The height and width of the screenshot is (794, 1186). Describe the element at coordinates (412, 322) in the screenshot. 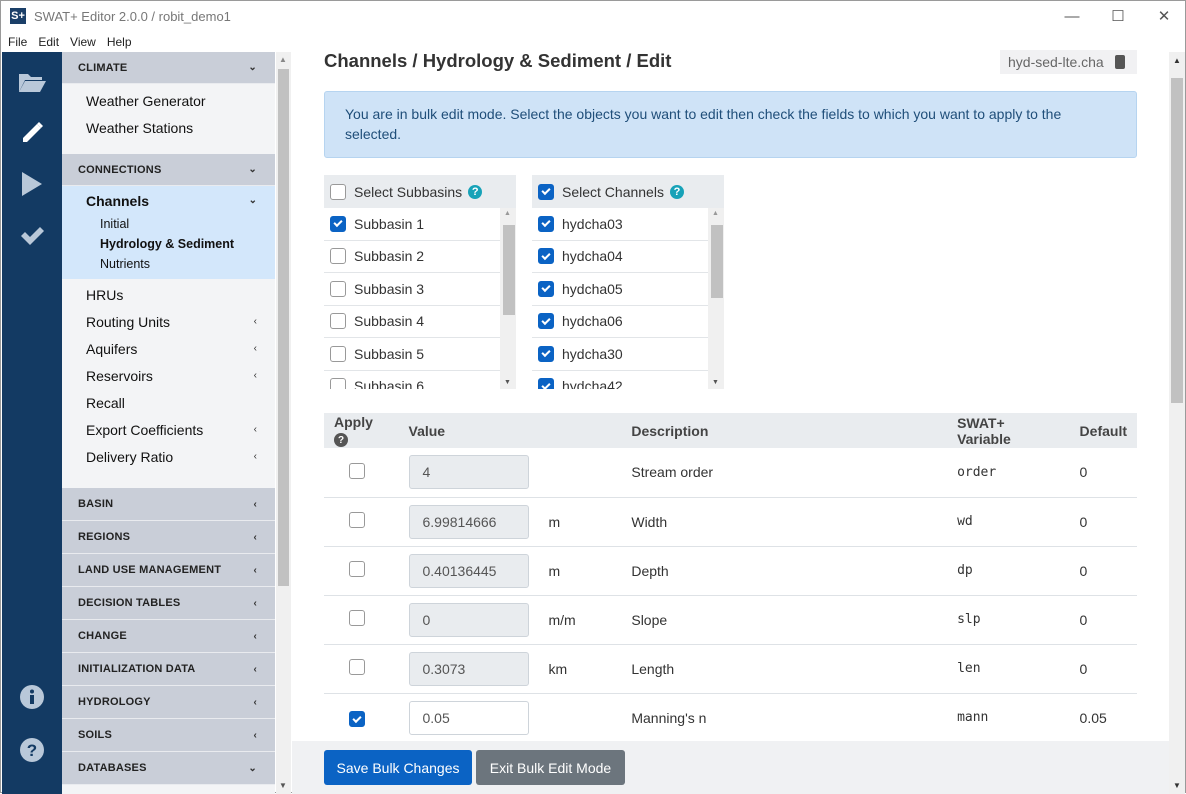

I see `list-item: Subbasin 4` at that location.